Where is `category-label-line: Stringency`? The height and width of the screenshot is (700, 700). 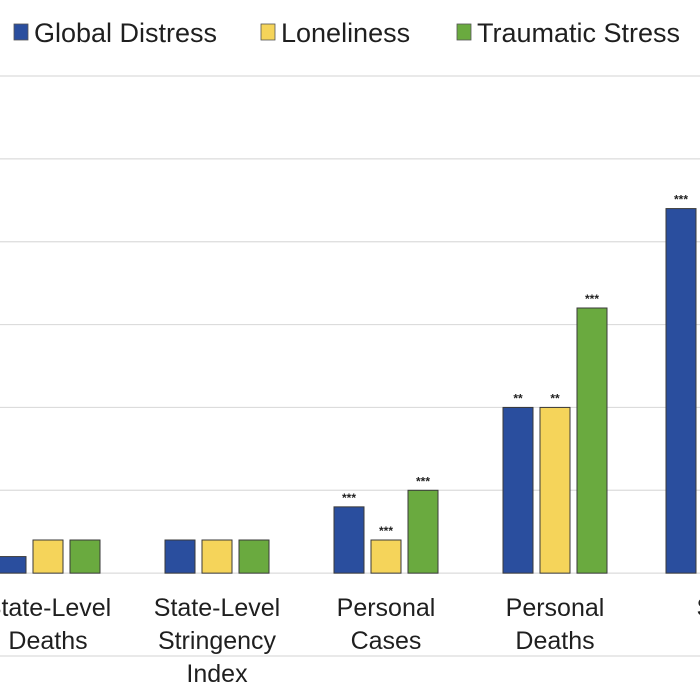
category-label-line: Stringency is located at coordinates (217, 641).